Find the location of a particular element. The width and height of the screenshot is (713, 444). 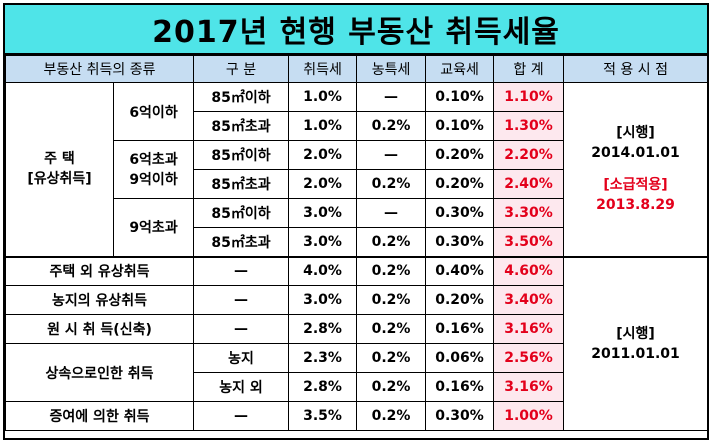

header-type: 부동산 취득의 종류 is located at coordinates (99, 69).